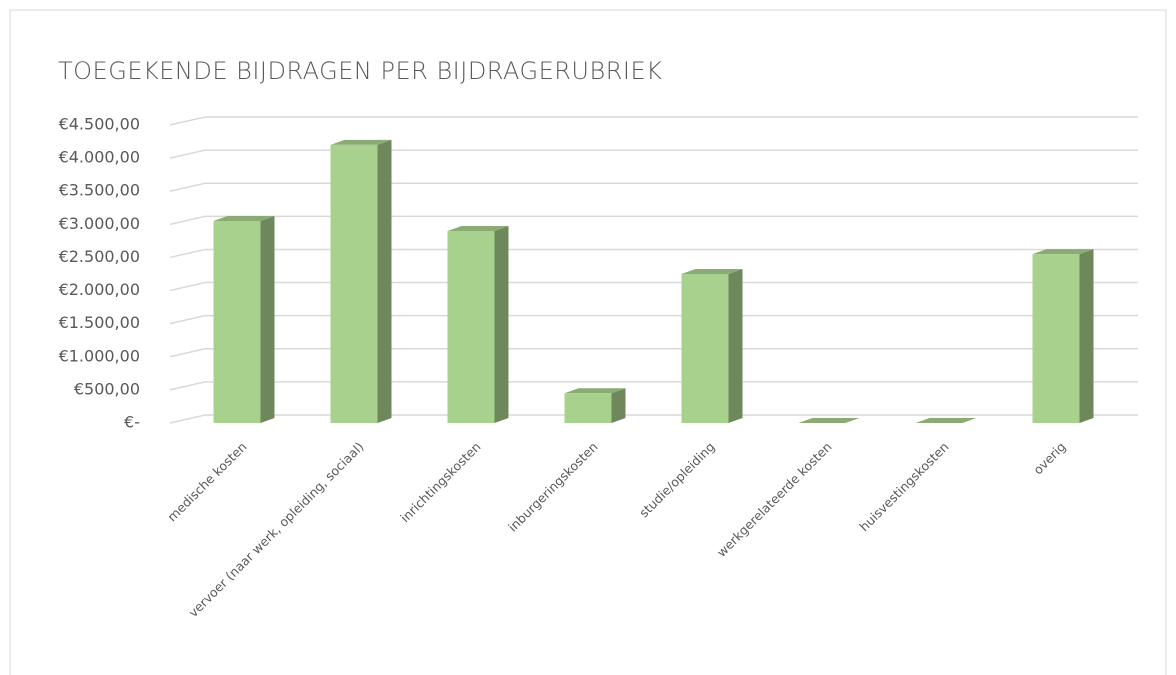 The width and height of the screenshot is (1176, 675). What do you see at coordinates (99, 190) in the screenshot?
I see `y-tick-label: €3.500,00` at bounding box center [99, 190].